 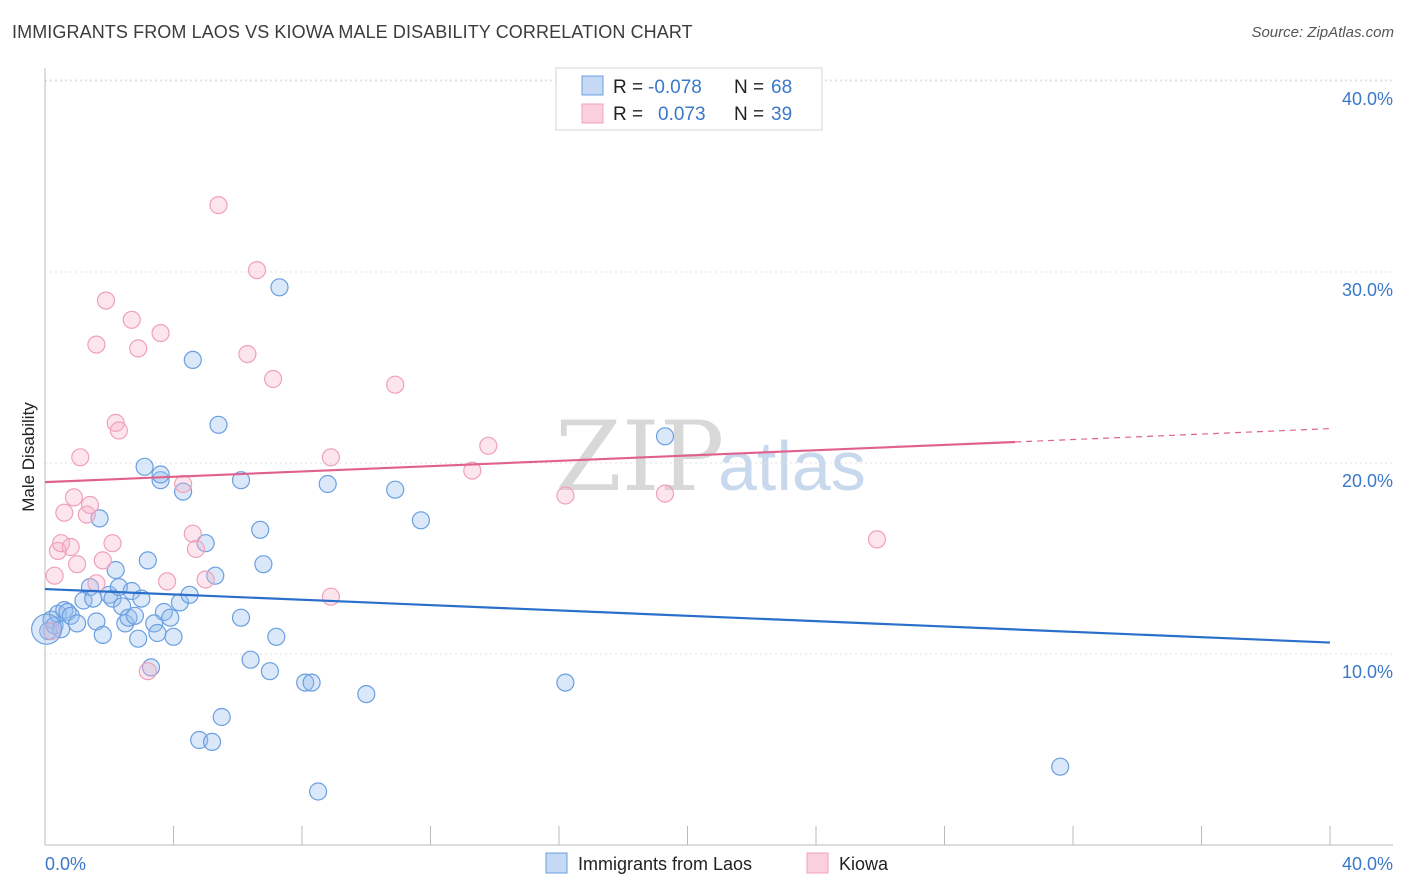 I want to click on source-label: Source: ZipAtlas.com, so click(x=1322, y=32).